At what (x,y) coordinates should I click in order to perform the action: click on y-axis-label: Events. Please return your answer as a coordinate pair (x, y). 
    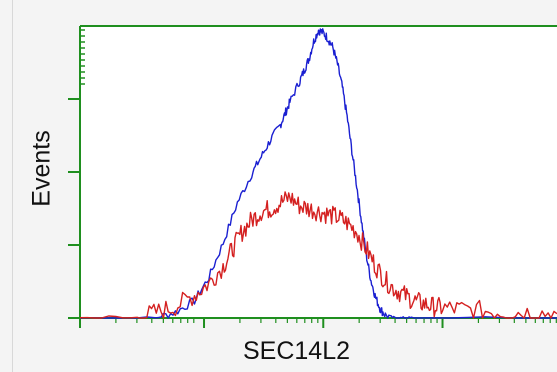
    Looking at the image, I should click on (41, 168).